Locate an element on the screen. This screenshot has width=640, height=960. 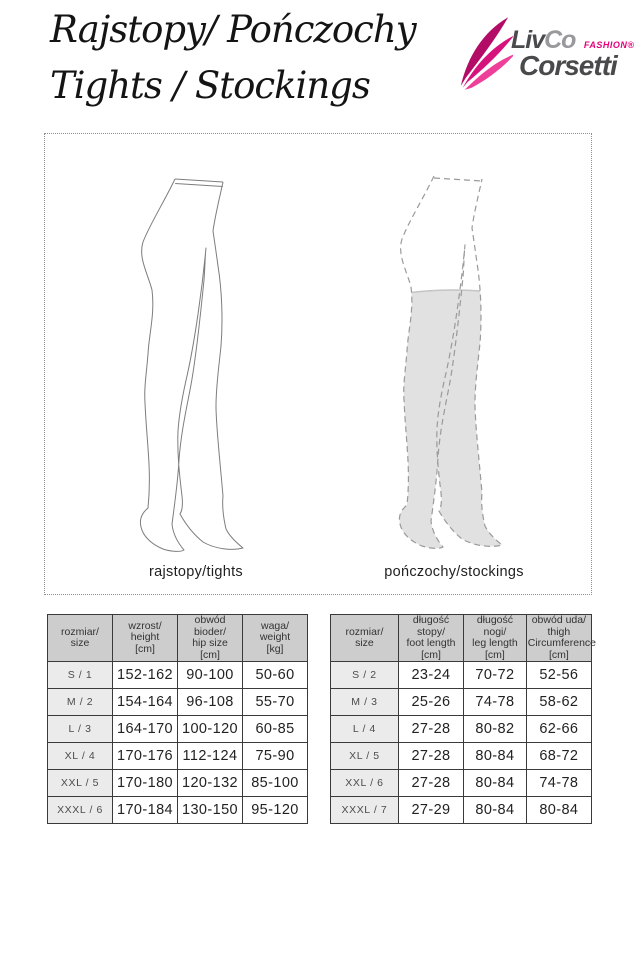
value-cell: 152-162 is located at coordinates (145, 675).